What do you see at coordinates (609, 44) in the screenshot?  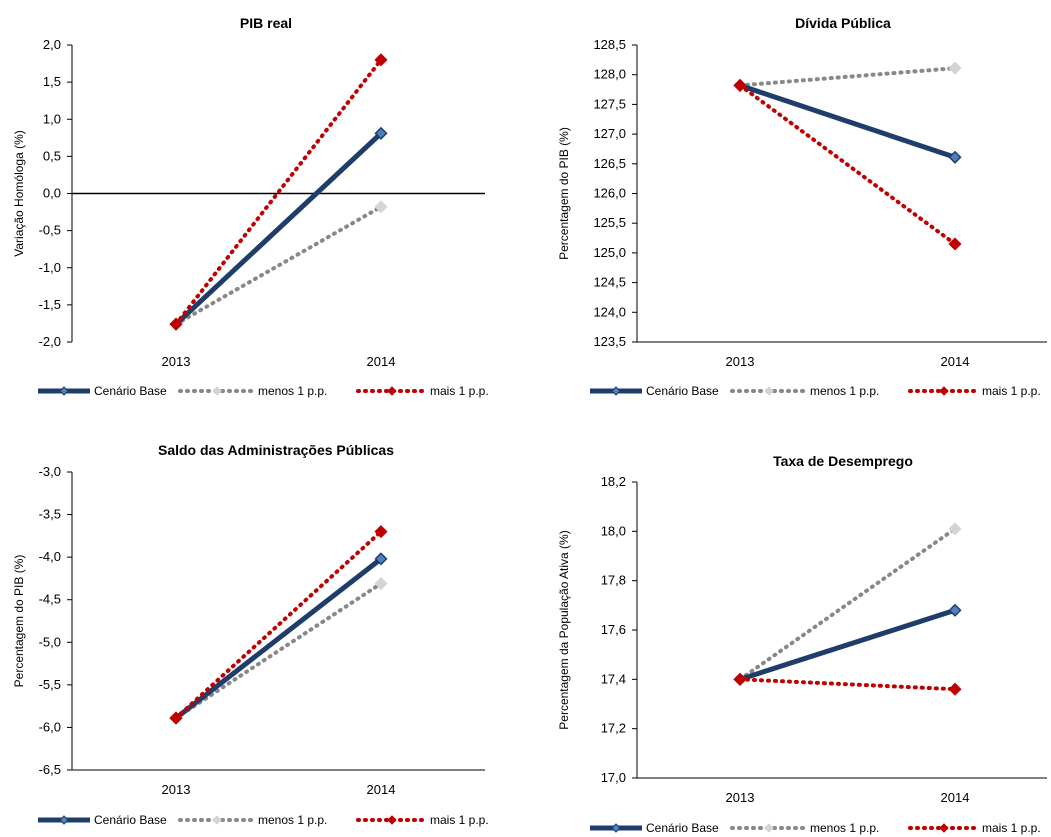 I see `y-tick-label: 128,5` at bounding box center [609, 44].